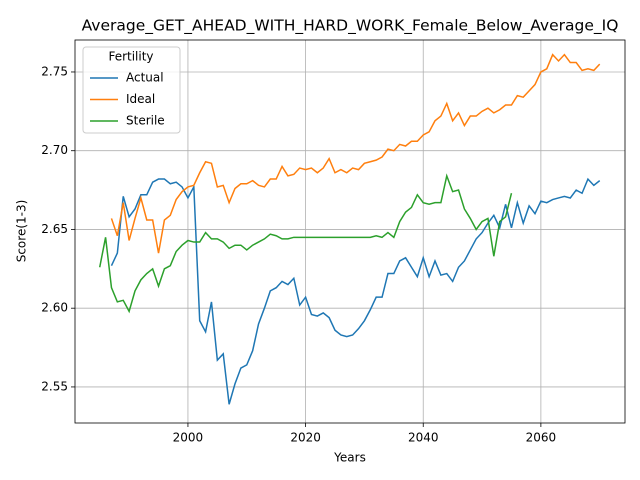 The width and height of the screenshot is (640, 480). Describe the element at coordinates (131, 90) in the screenshot. I see `legend-box` at that location.